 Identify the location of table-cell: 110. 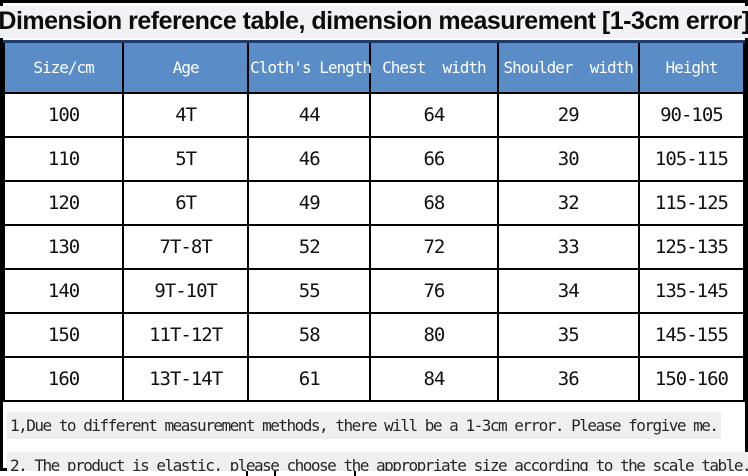
(63, 159).